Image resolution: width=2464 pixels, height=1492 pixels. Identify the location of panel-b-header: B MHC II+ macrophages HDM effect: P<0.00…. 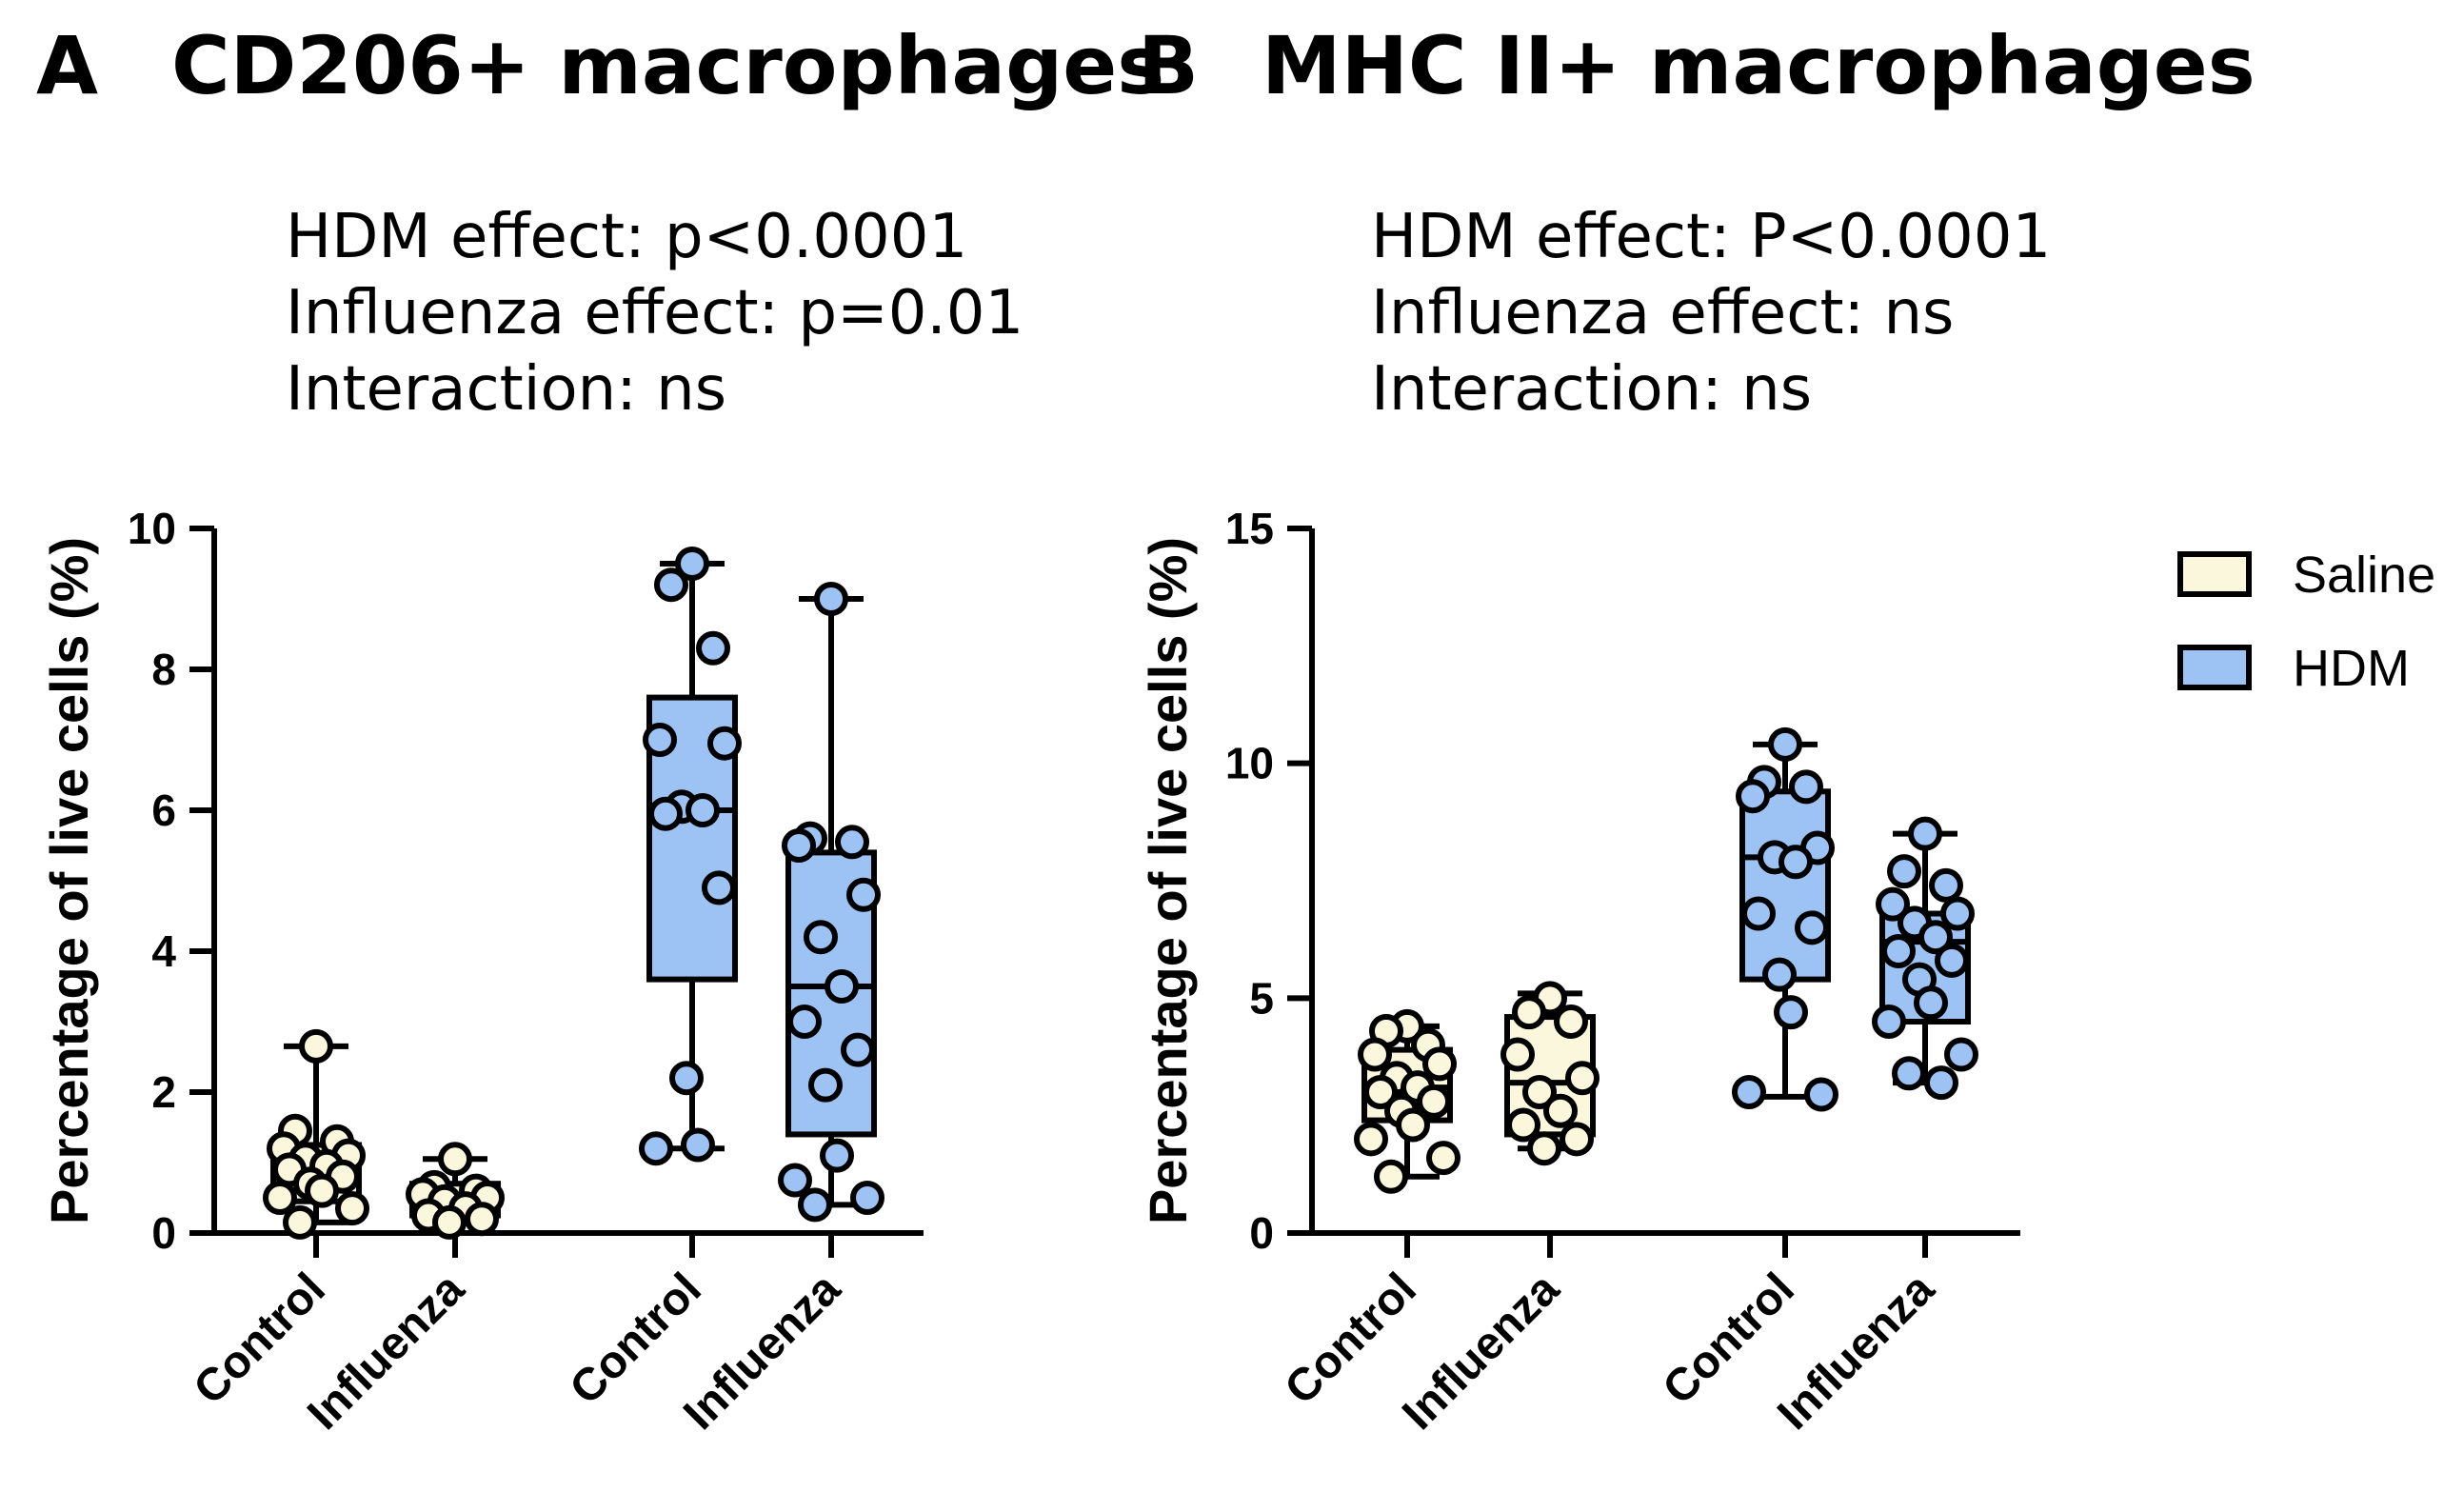
(1696, 222).